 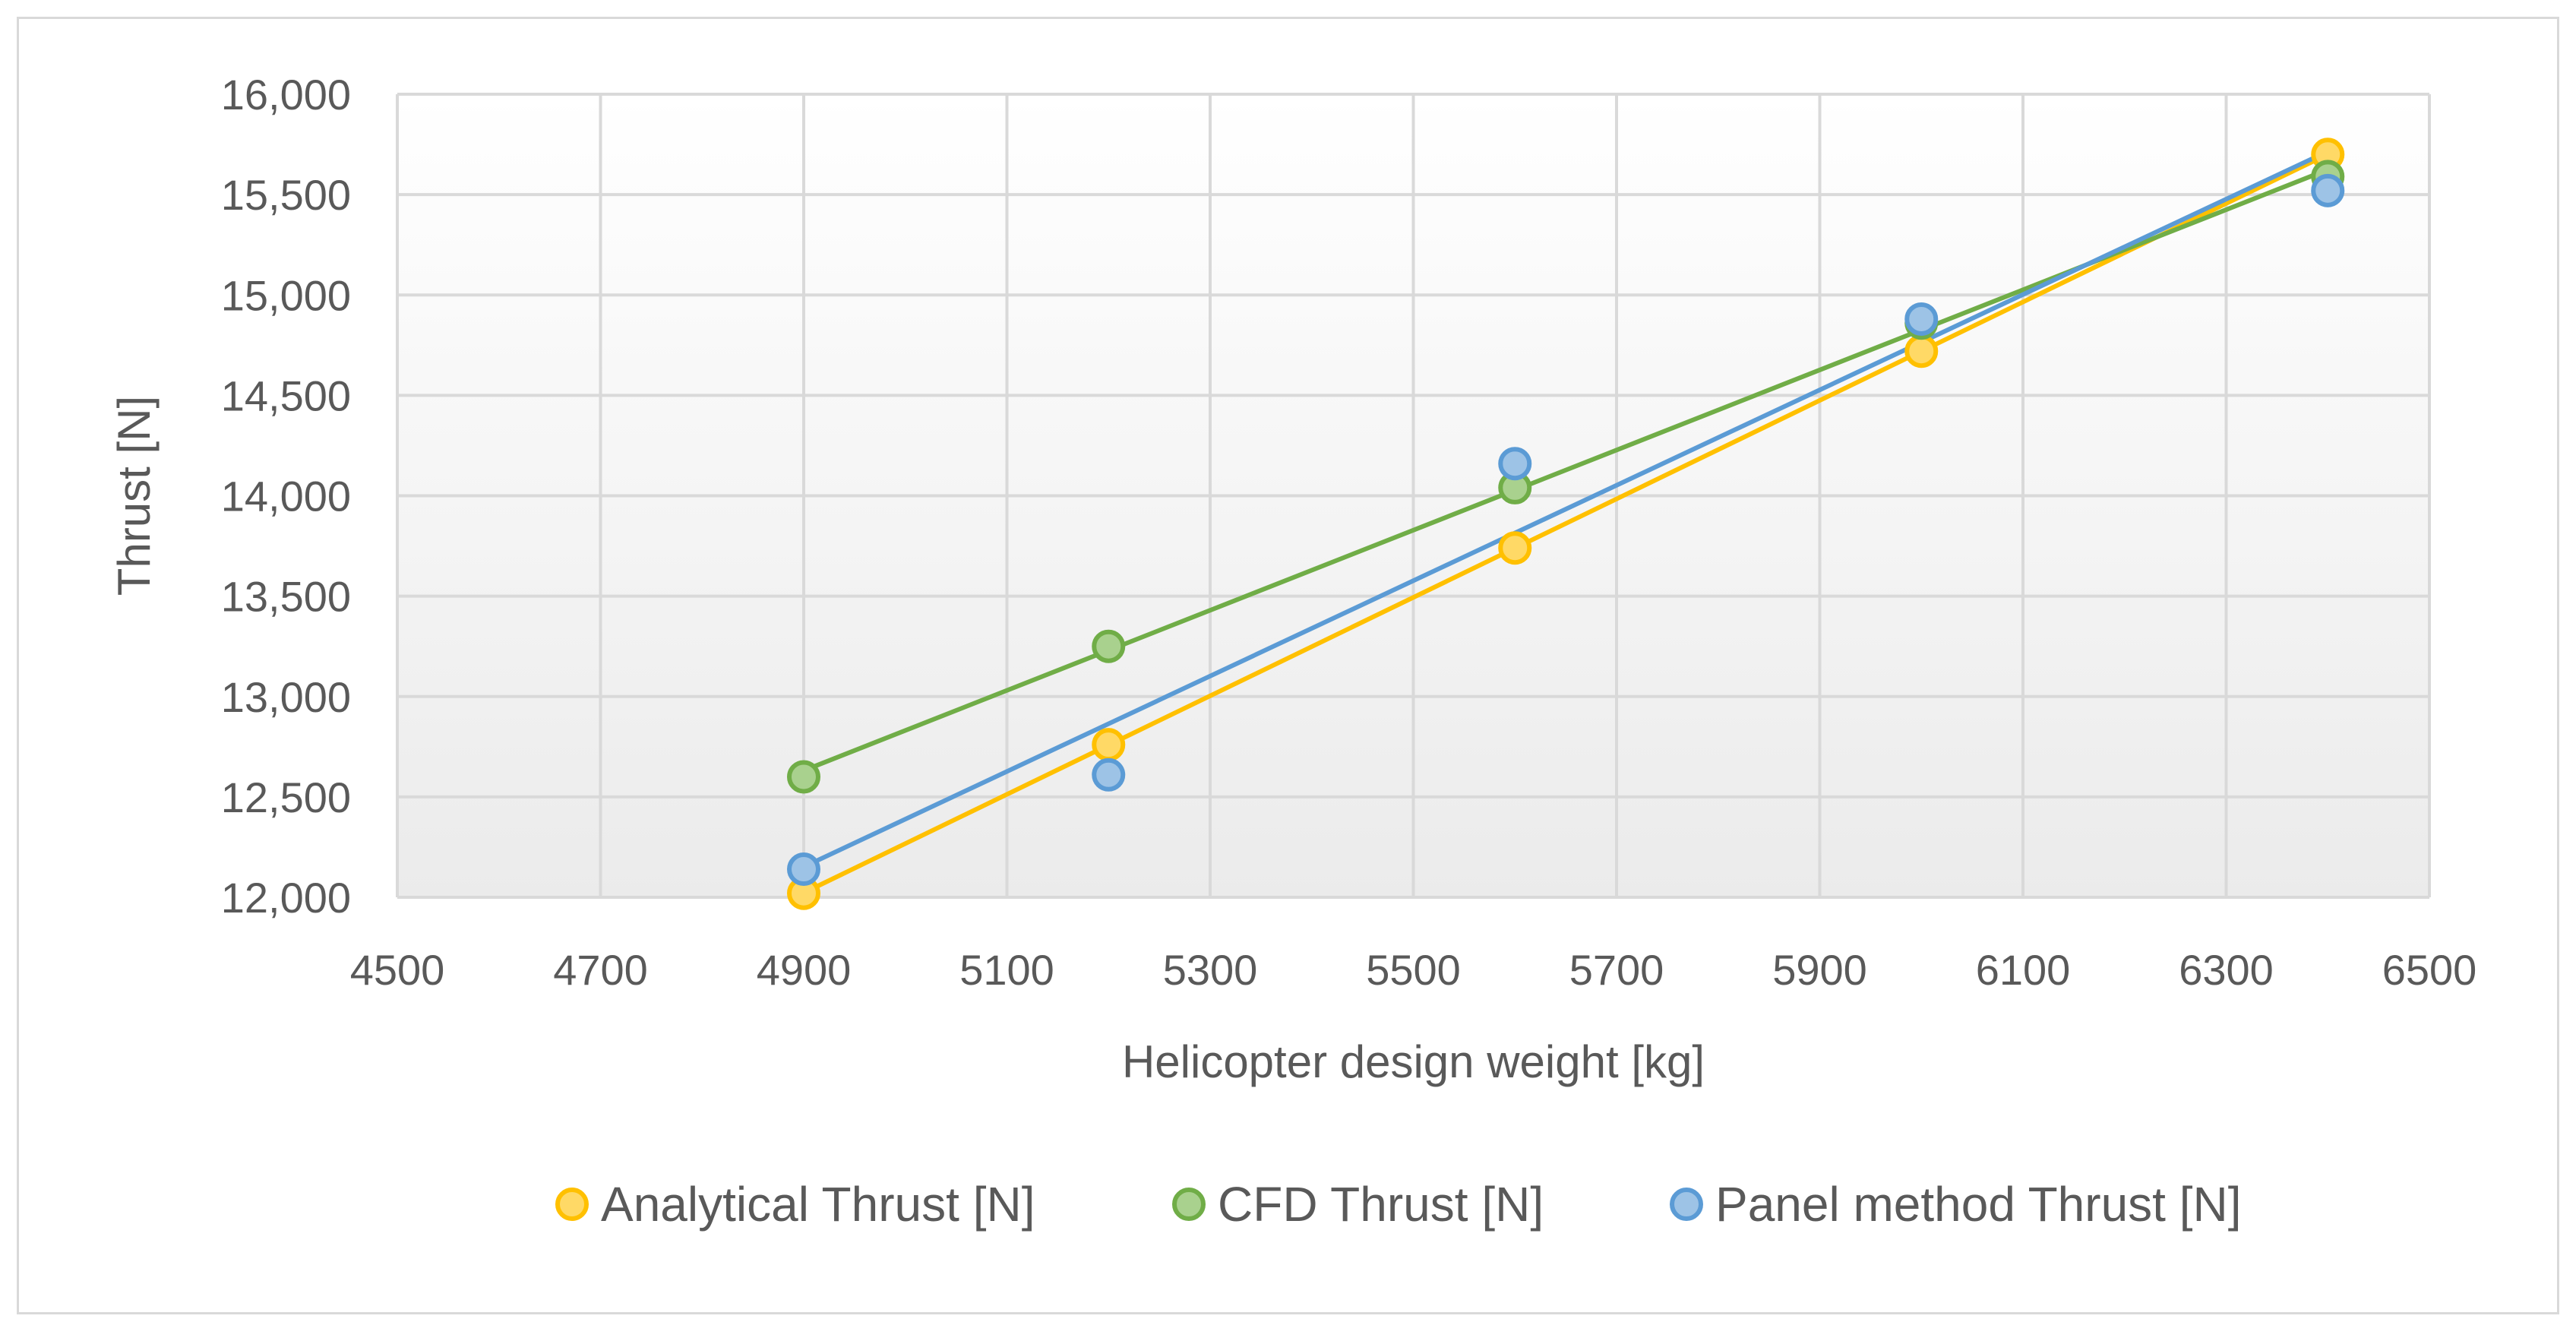 What do you see at coordinates (286, 95) in the screenshot?
I see `y-tick-label: 16,000` at bounding box center [286, 95].